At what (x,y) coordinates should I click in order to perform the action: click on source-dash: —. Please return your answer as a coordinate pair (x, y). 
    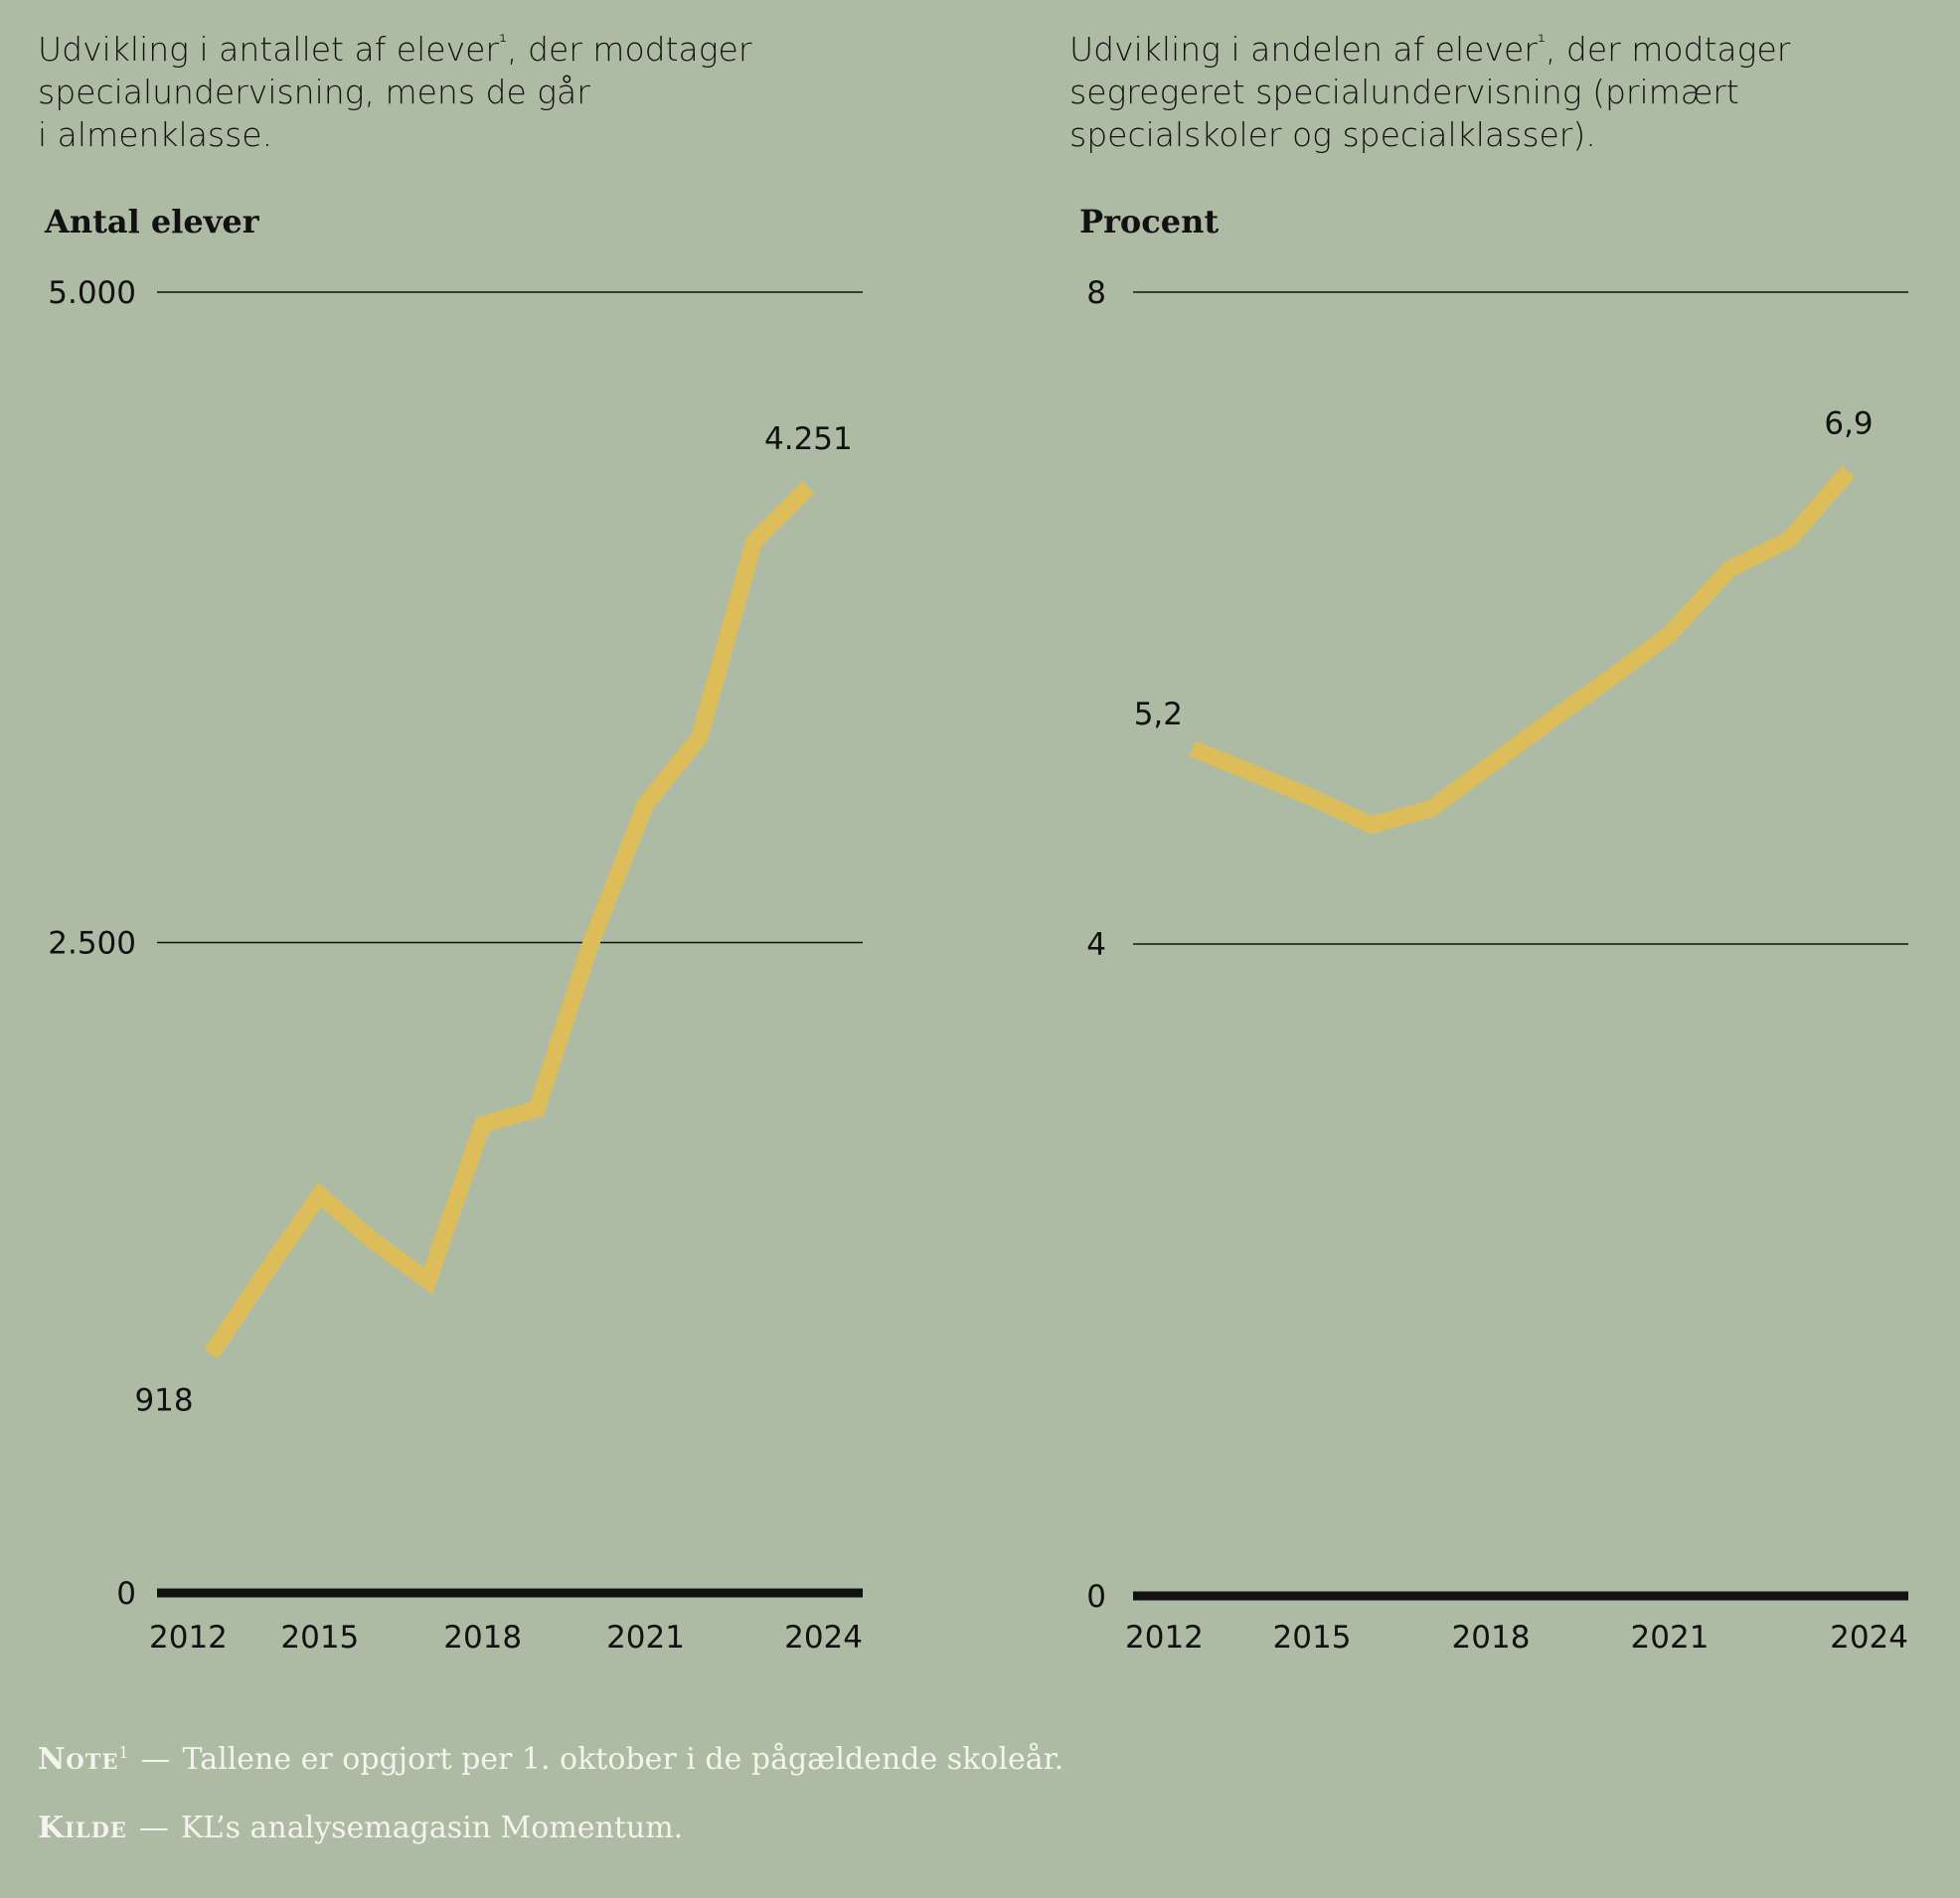
    Looking at the image, I should click on (154, 1828).